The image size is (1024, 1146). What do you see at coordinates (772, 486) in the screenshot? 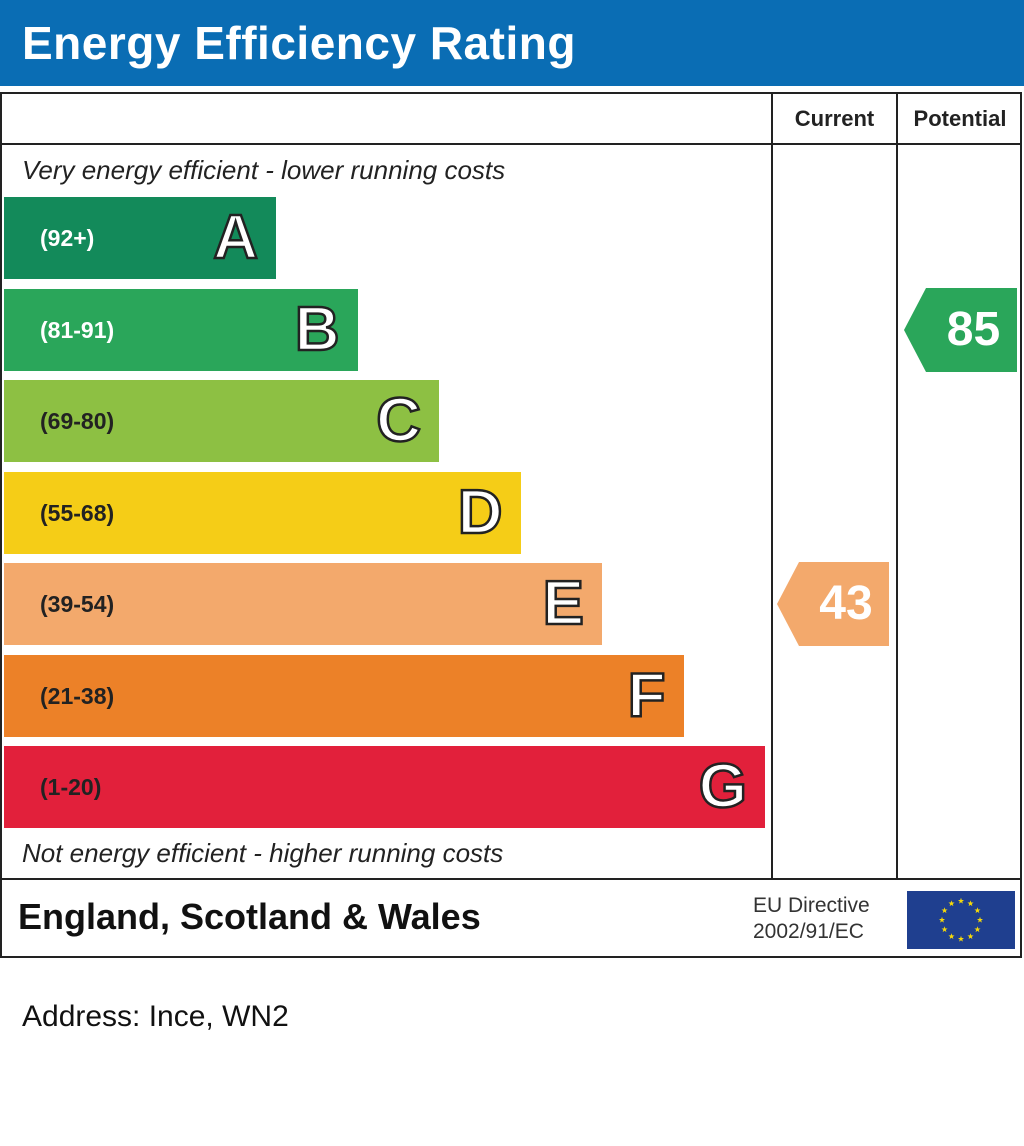
I see `divider-current` at bounding box center [772, 486].